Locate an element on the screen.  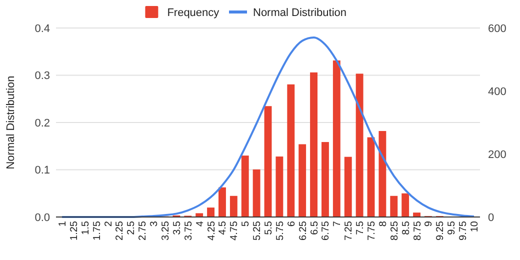
x-tick-label: 2.5 is located at coordinates (132, 227).